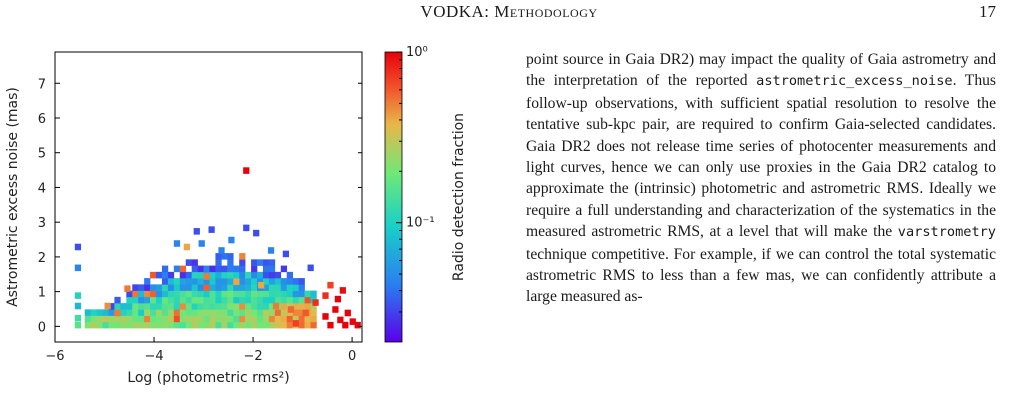 This screenshot has height=417, width=1018. What do you see at coordinates (42, 223) in the screenshot?
I see `y-tick-label: 3` at bounding box center [42, 223].